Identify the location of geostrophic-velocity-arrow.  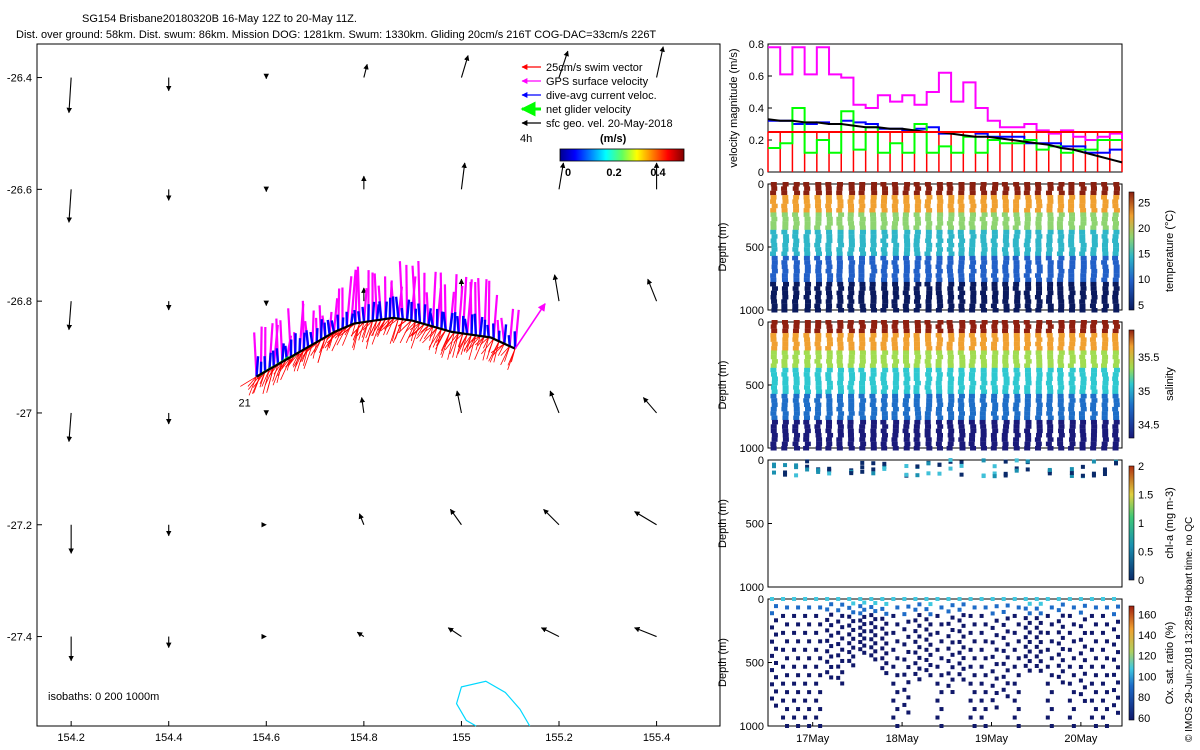
(458, 402).